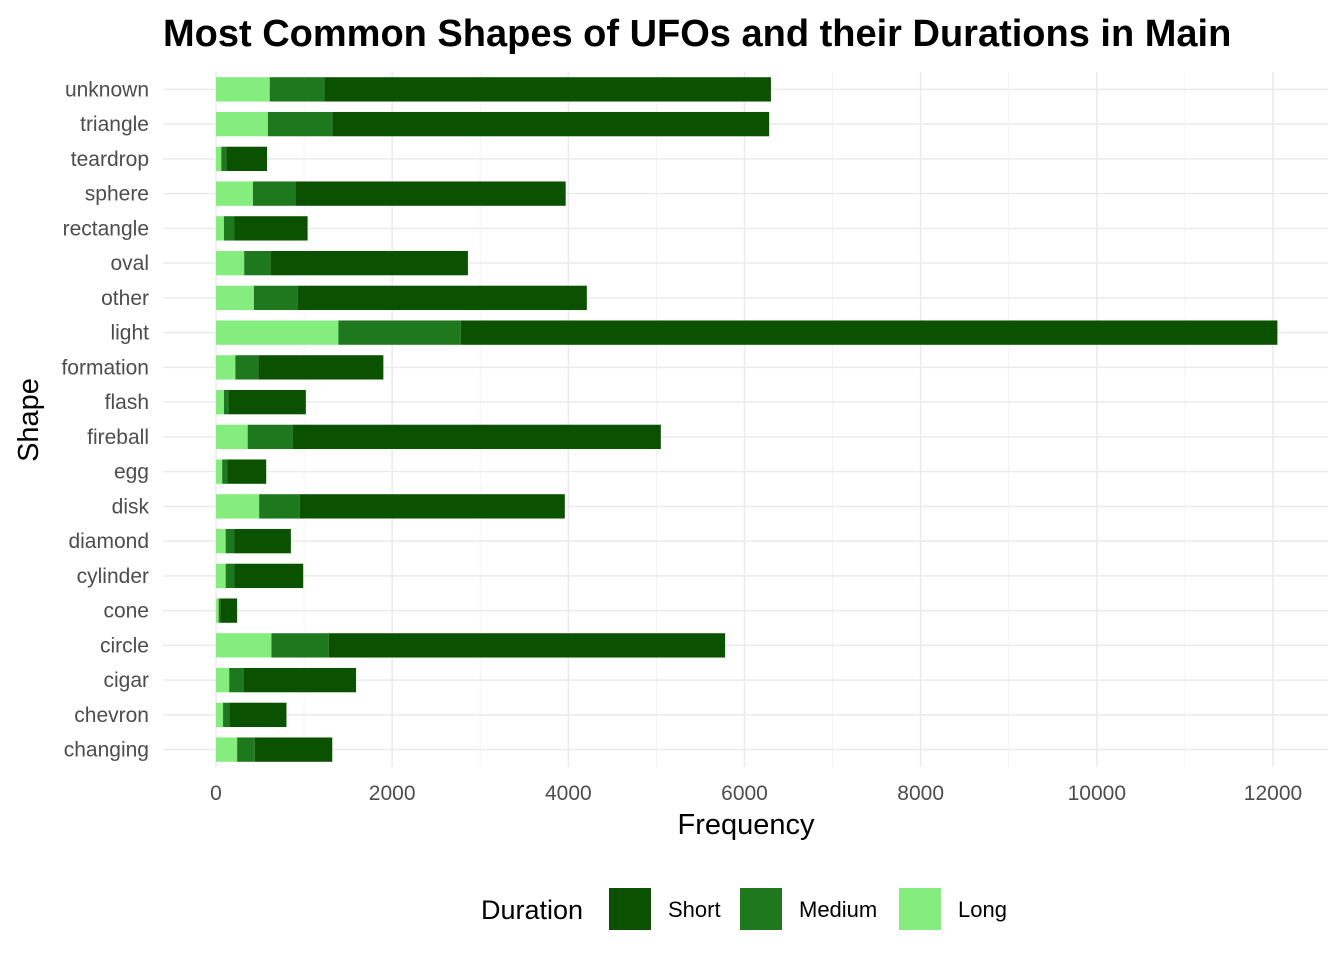  What do you see at coordinates (246, 749) in the screenshot?
I see `bar-changing-medium` at bounding box center [246, 749].